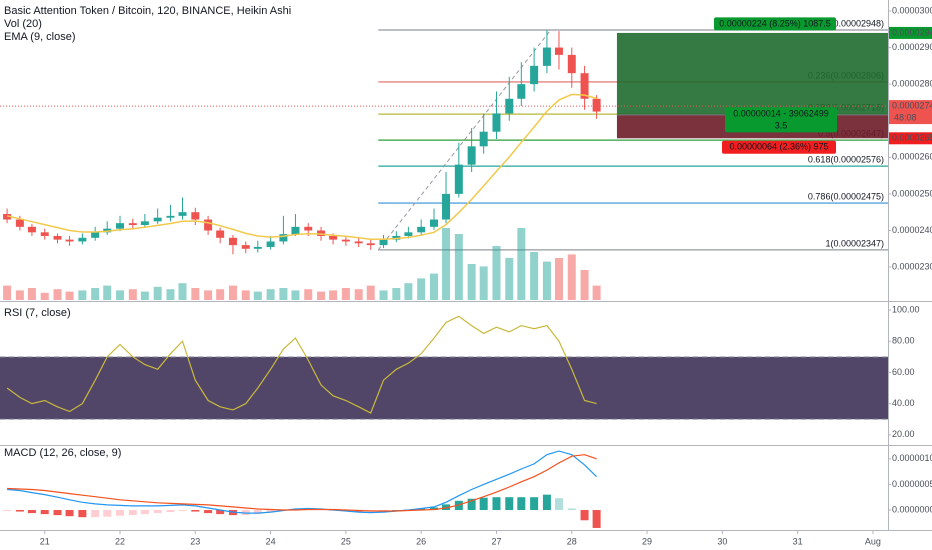 The image size is (932, 550). Describe the element at coordinates (912, 47) in the screenshot. I see `y-tick-label: 0.00002900` at that location.